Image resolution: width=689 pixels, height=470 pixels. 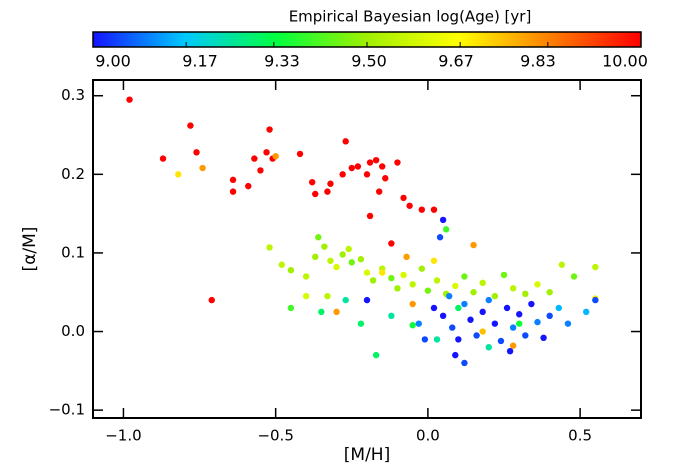 What do you see at coordinates (73, 252) in the screenshot?
I see `y-tick-label: 0.1` at bounding box center [73, 252].